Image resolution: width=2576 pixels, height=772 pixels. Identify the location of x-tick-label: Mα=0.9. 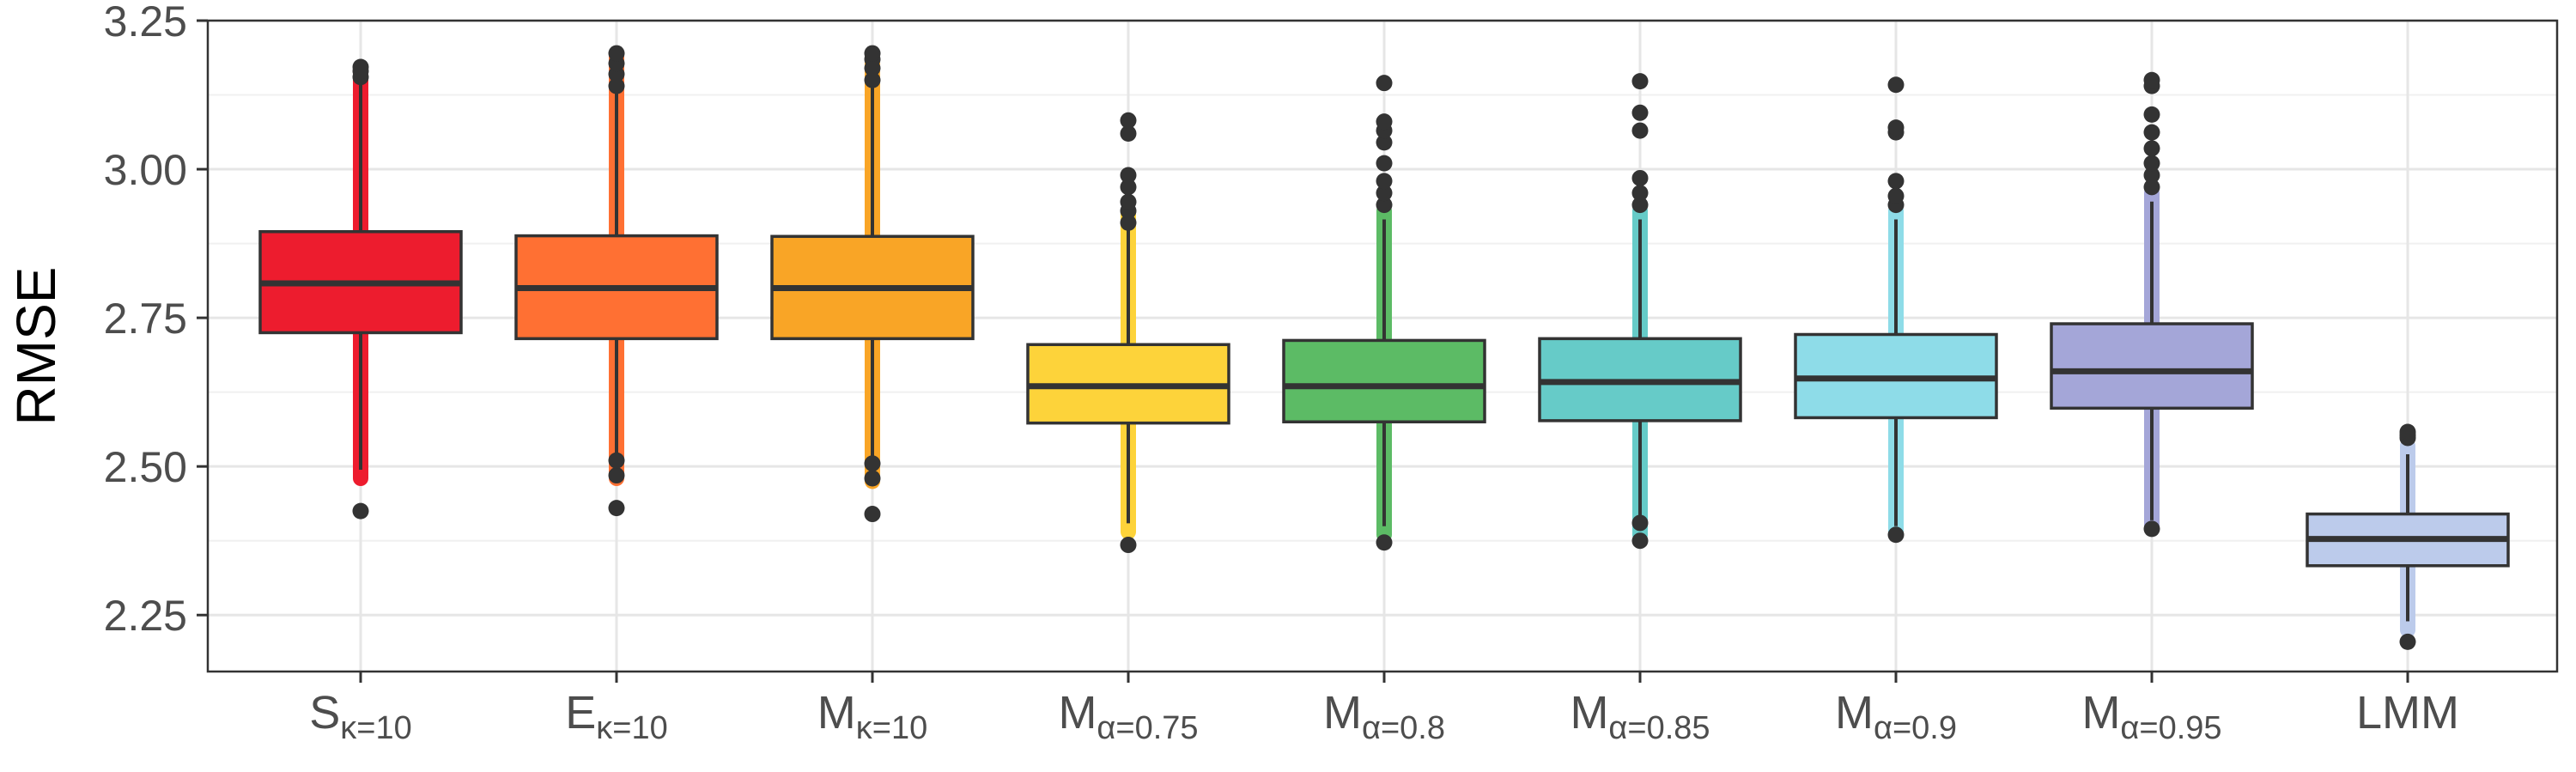
(1896, 716).